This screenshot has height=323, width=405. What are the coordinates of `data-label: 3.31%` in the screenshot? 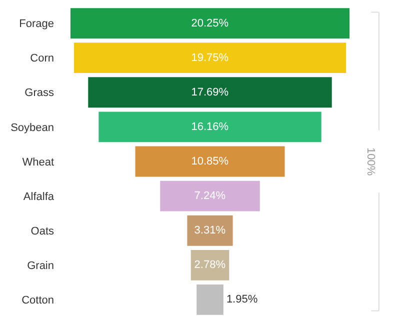 It's located at (210, 230).